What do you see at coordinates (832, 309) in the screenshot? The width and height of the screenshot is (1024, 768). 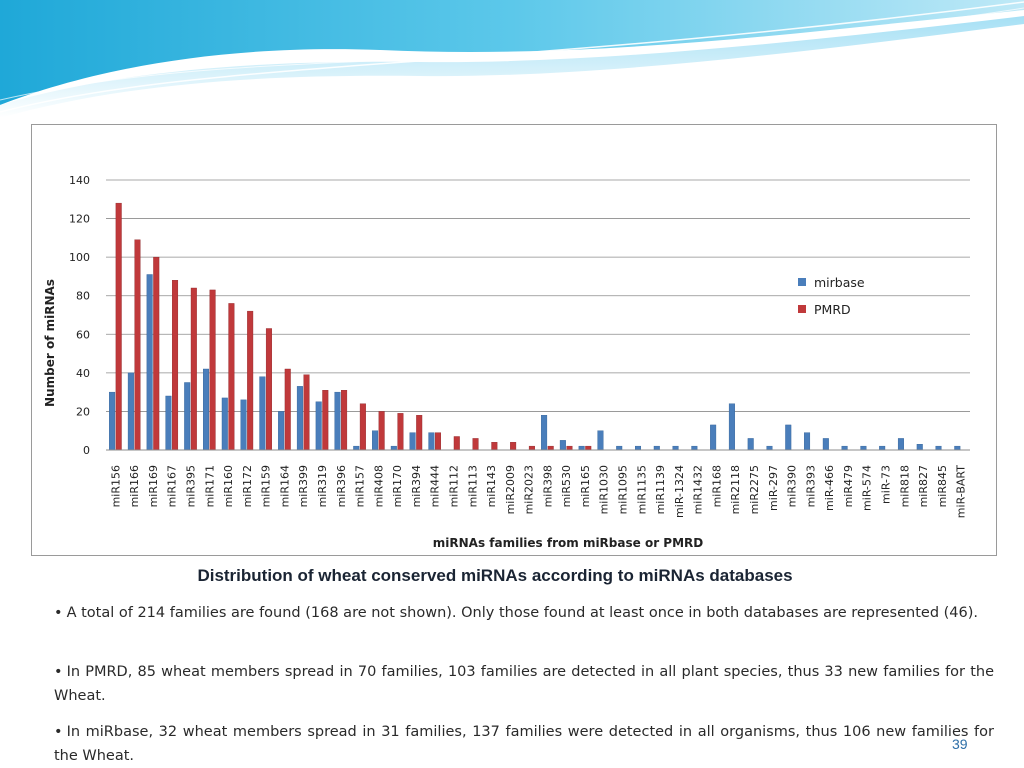 I see `legend-label-pmrd: PMRD` at bounding box center [832, 309].